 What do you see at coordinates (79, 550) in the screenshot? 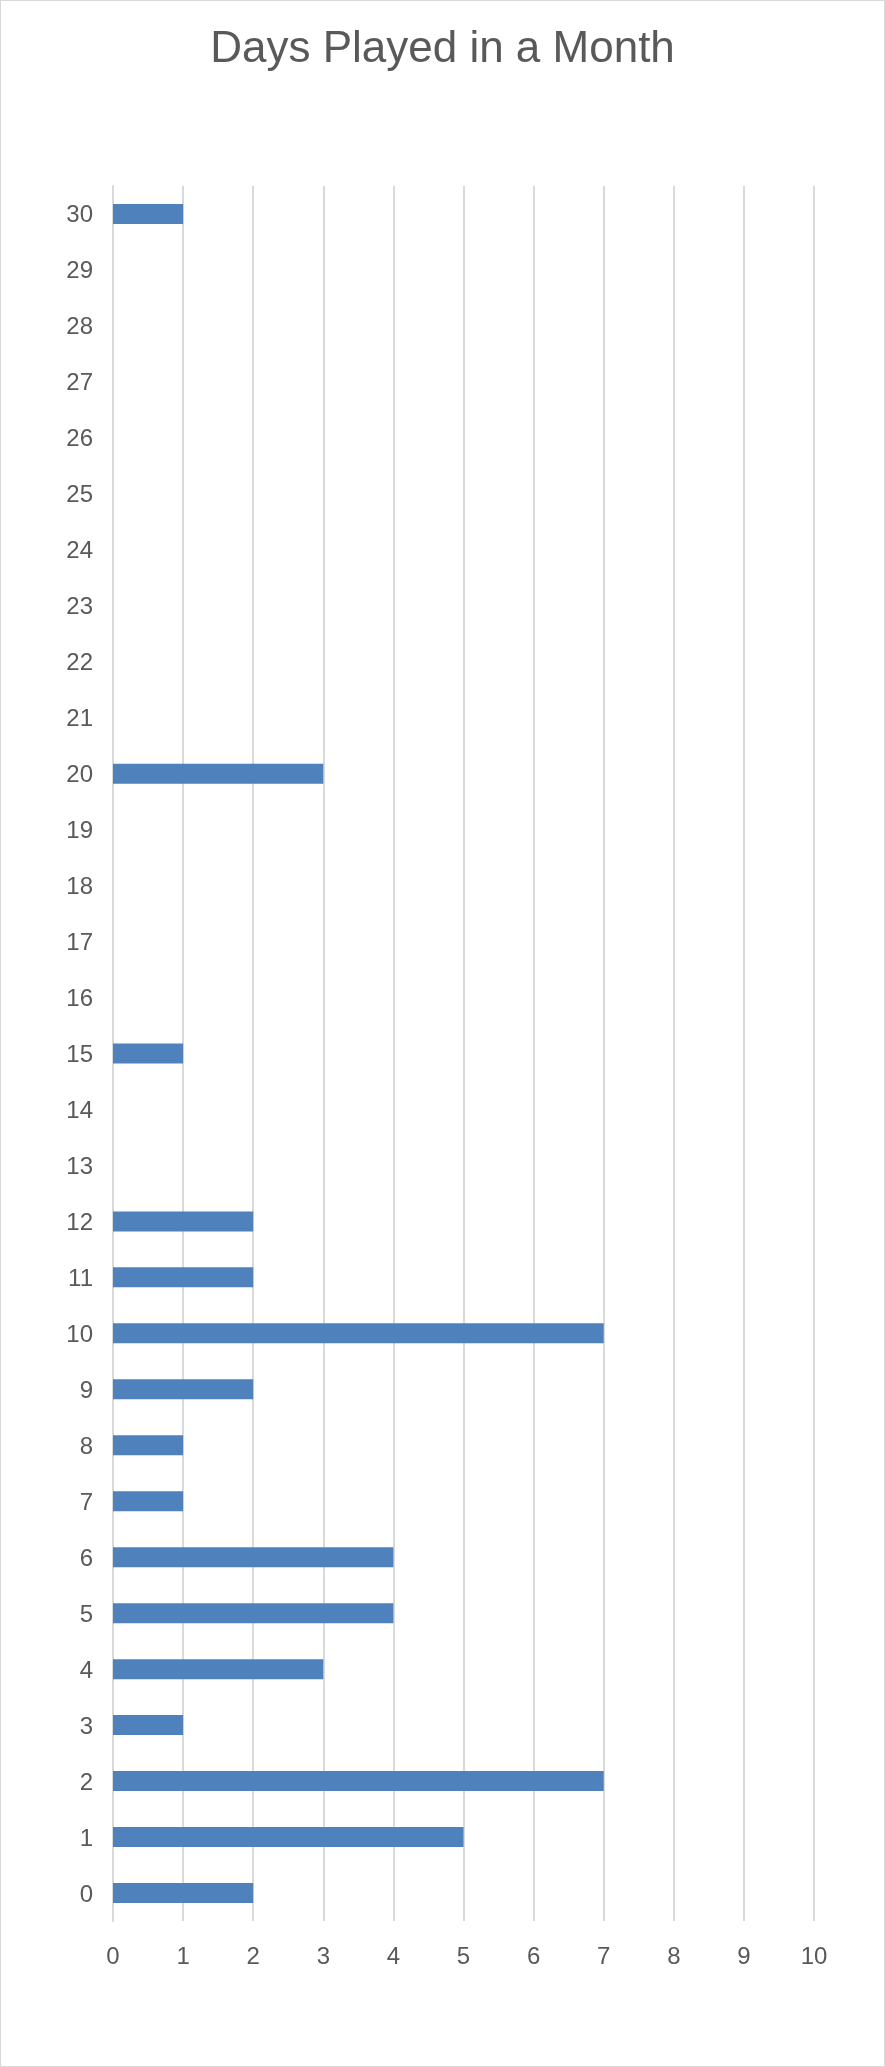
I see `y-tick-label: 24` at bounding box center [79, 550].